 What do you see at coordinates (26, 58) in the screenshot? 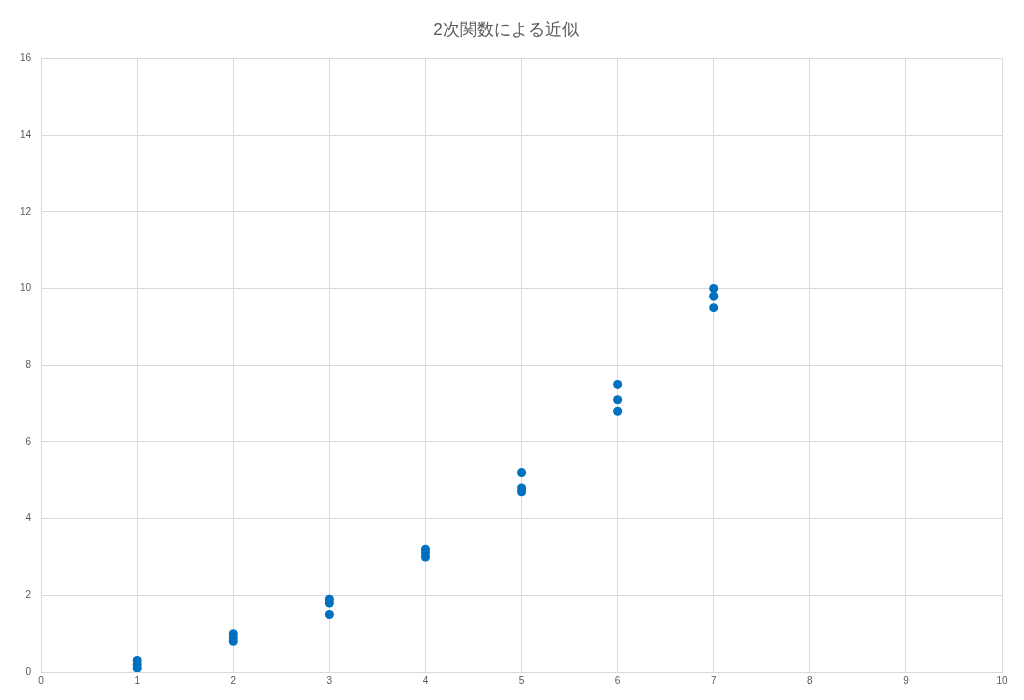
I see `y-tick-label: 16` at bounding box center [26, 58].